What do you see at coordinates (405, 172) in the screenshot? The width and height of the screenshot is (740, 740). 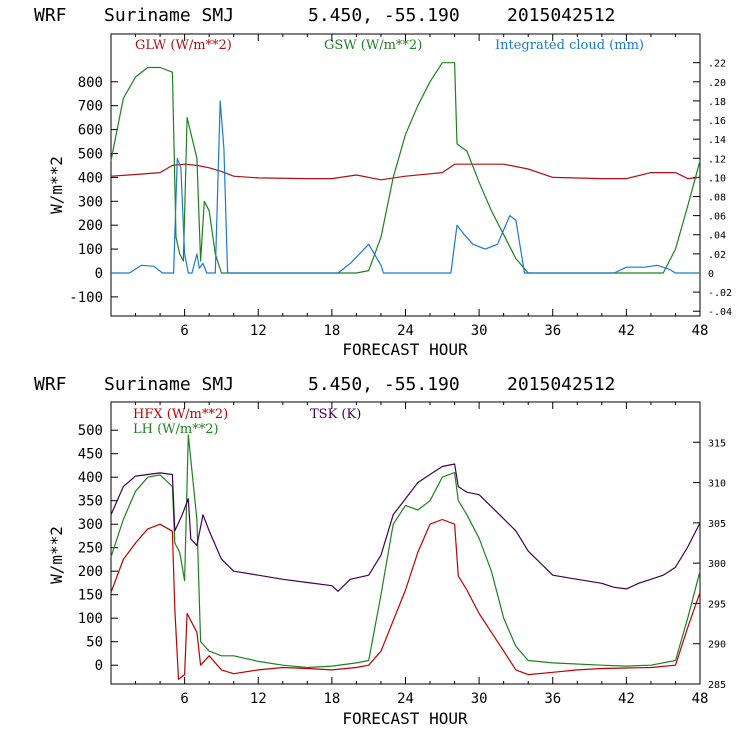 I see `series-line-glw` at bounding box center [405, 172].